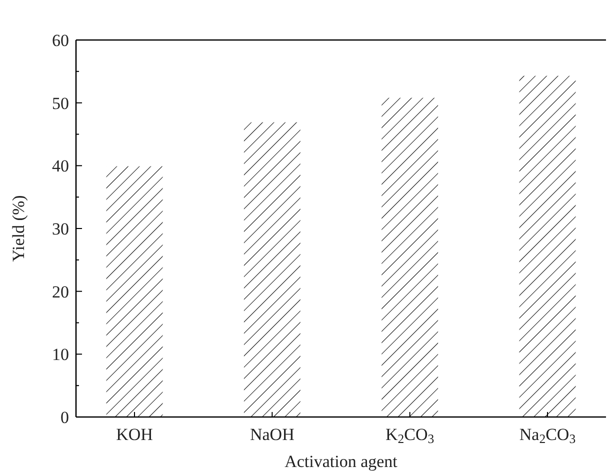 Image resolution: width=614 pixels, height=475 pixels. I want to click on y-tick-label: 20, so click(60, 292).